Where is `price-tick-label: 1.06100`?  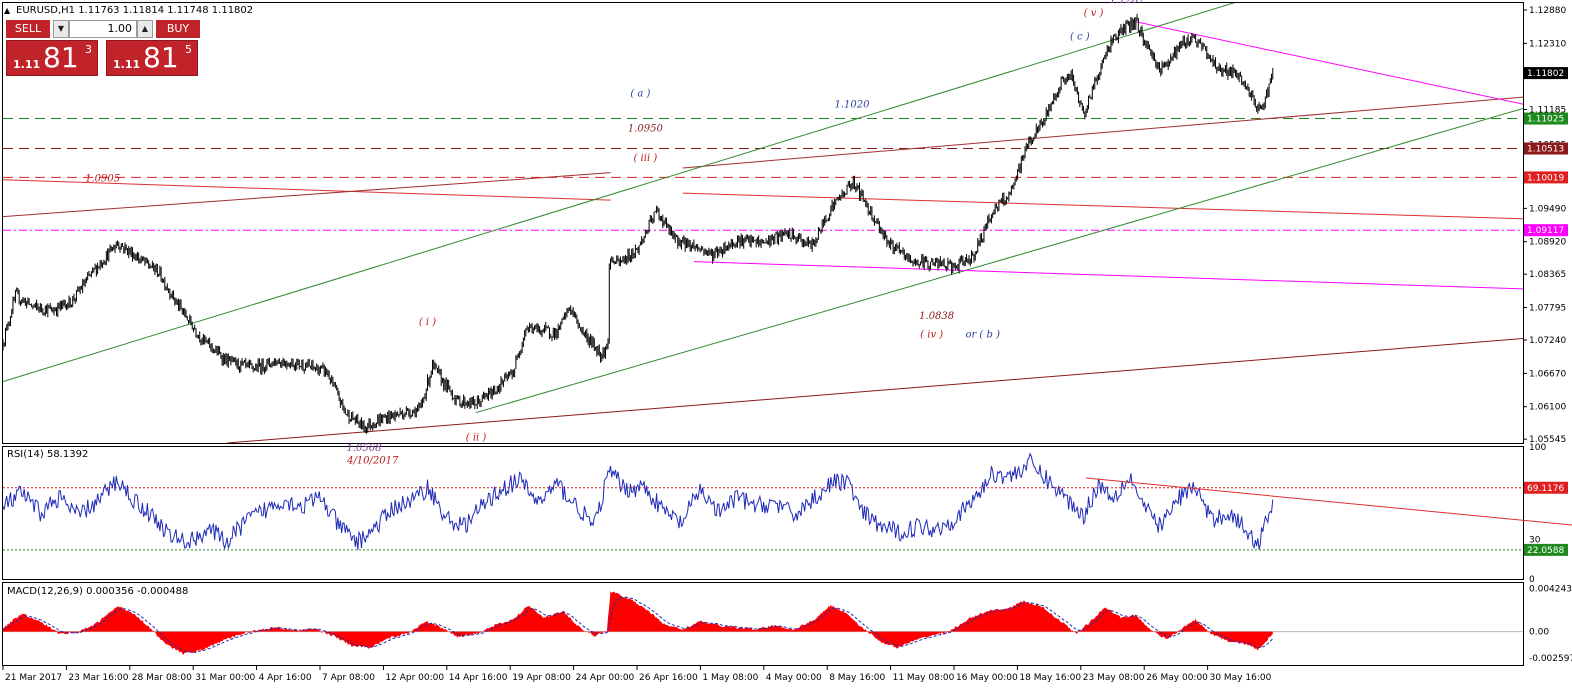 price-tick-label: 1.06100 is located at coordinates (1547, 408).